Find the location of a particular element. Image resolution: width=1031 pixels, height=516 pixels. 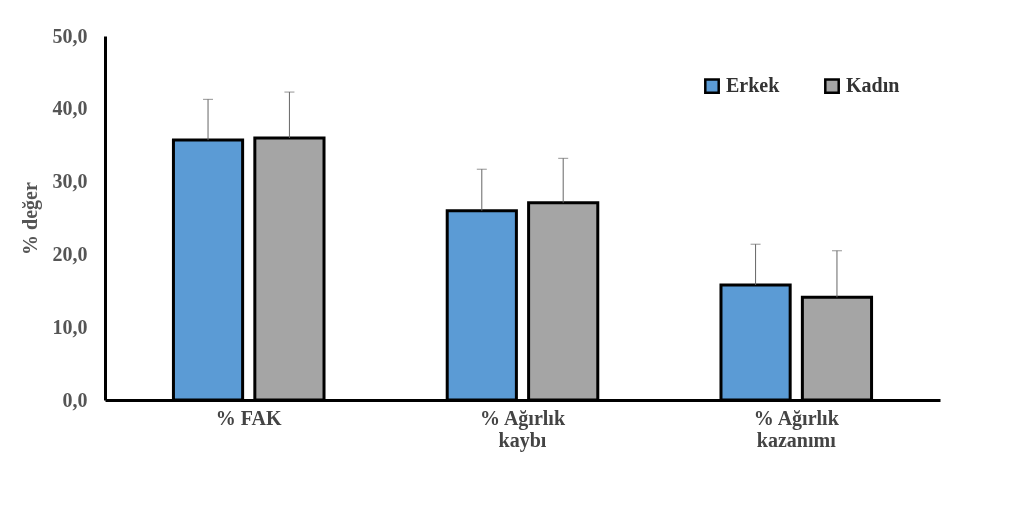

x-tick-label: % Ağırlık kaybı is located at coordinates (522, 429).